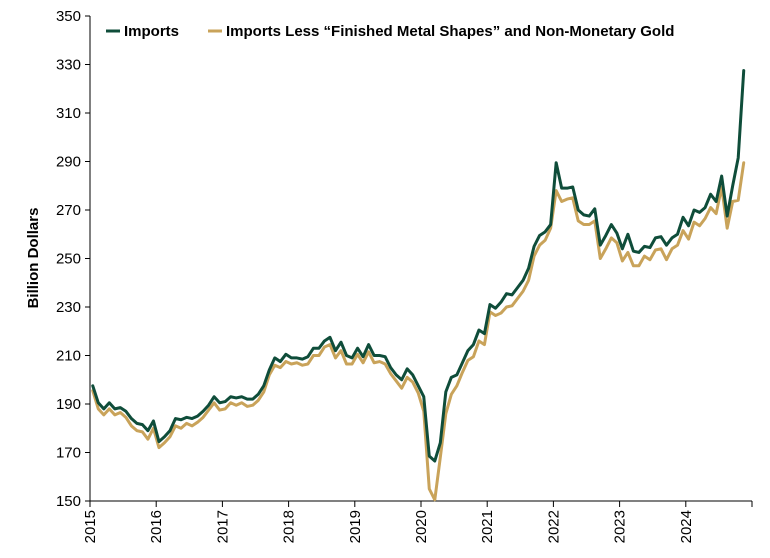 The height and width of the screenshot is (558, 770). What do you see at coordinates (68, 307) in the screenshot?
I see `y-tick-label: 230` at bounding box center [68, 307].